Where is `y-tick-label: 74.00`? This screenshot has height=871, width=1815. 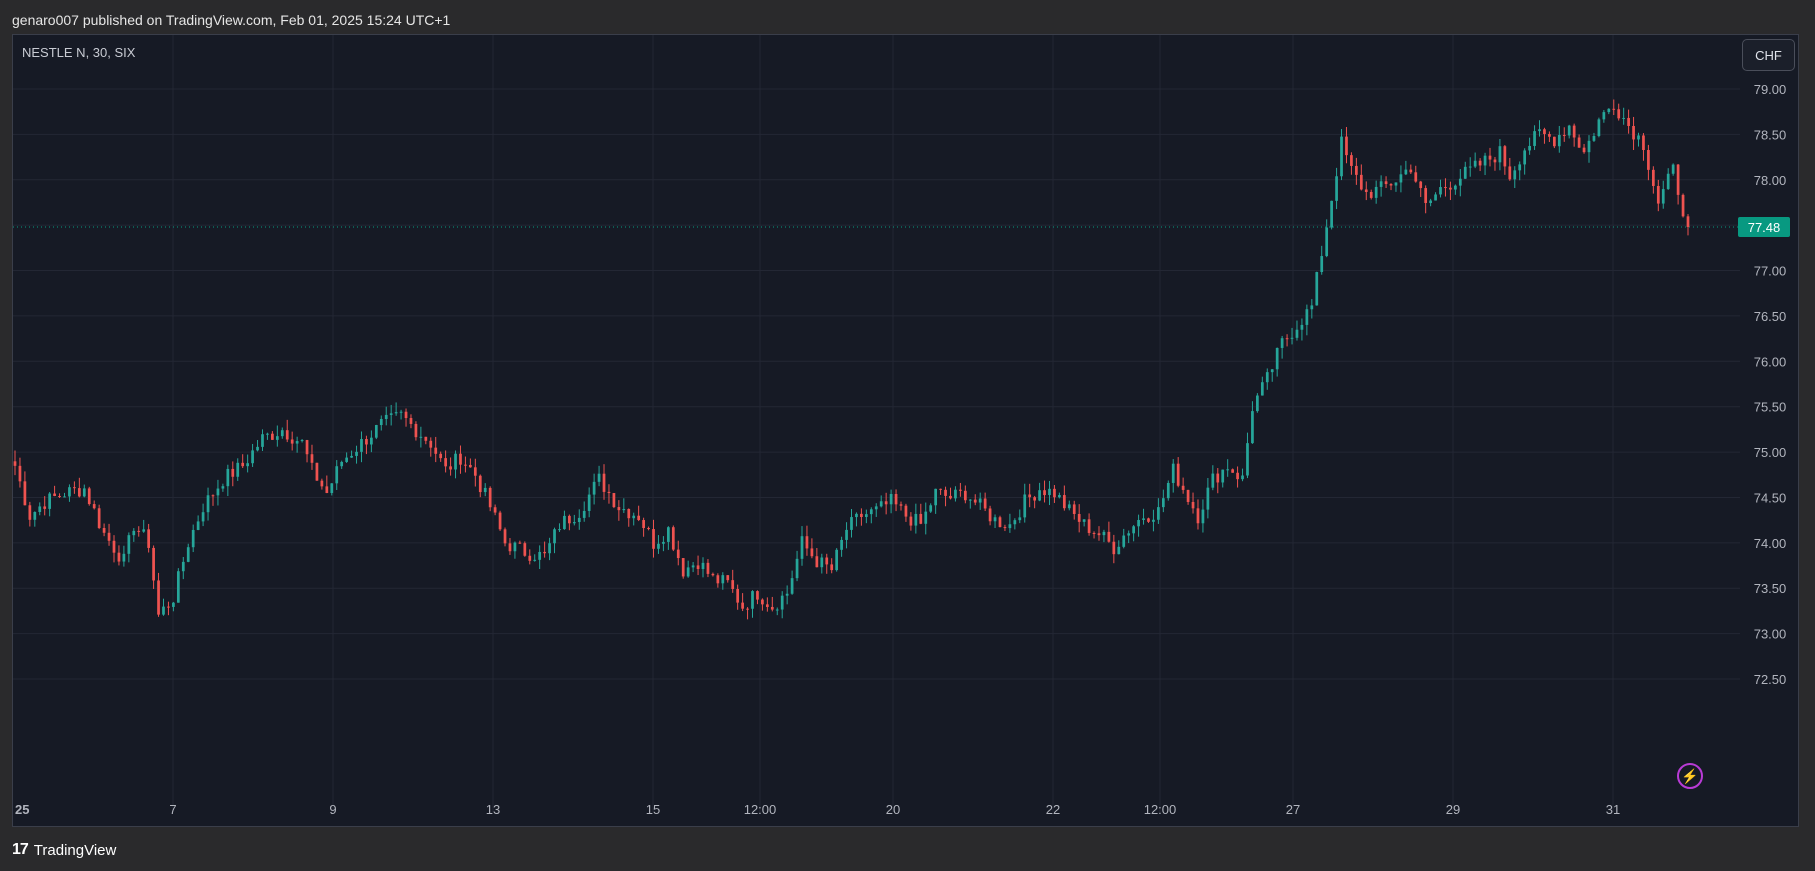 y-tick-label: 74.00 is located at coordinates (1770, 543).